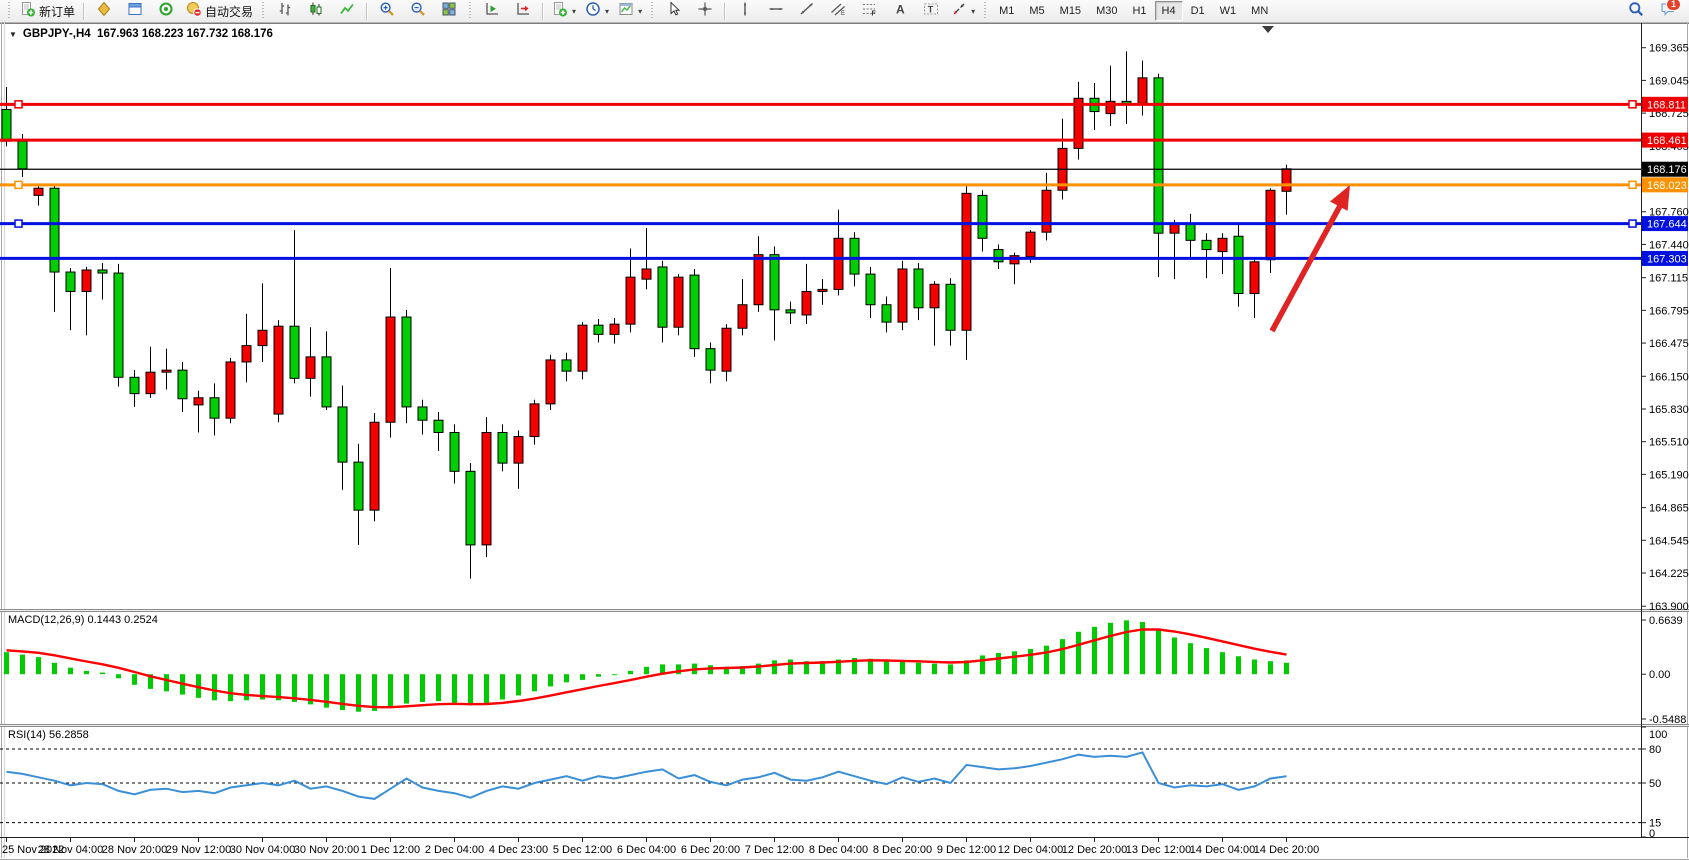  What do you see at coordinates (1007, 11) in the screenshot?
I see `timeframe-tf-m1-button: M1` at bounding box center [1007, 11].